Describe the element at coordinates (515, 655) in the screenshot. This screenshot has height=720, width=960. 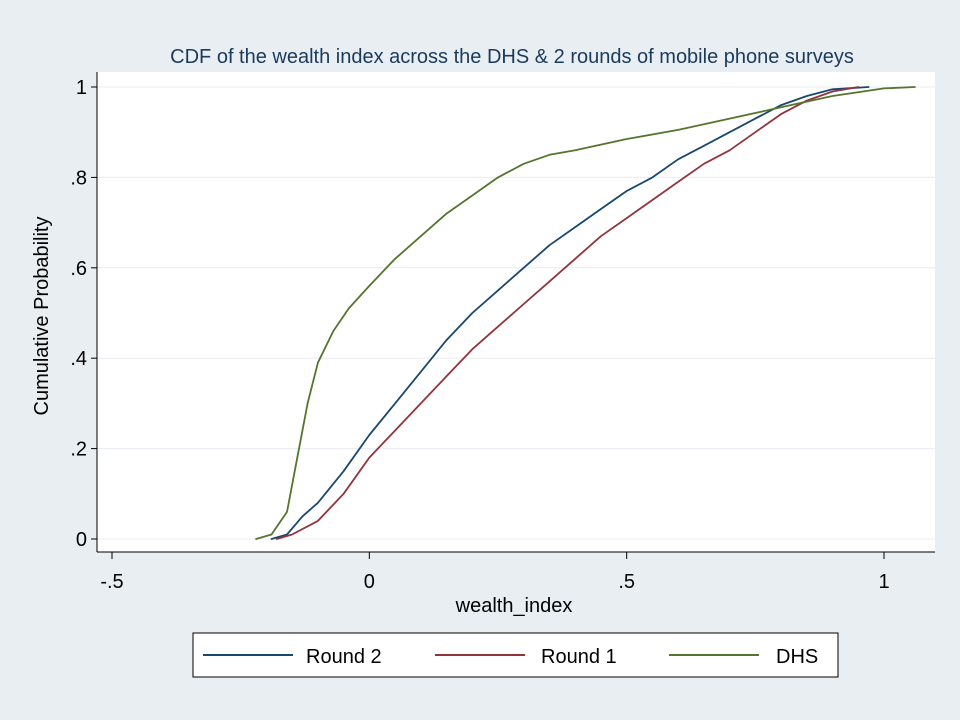
I see `legend: Round 2 Round 1 DHS` at that location.